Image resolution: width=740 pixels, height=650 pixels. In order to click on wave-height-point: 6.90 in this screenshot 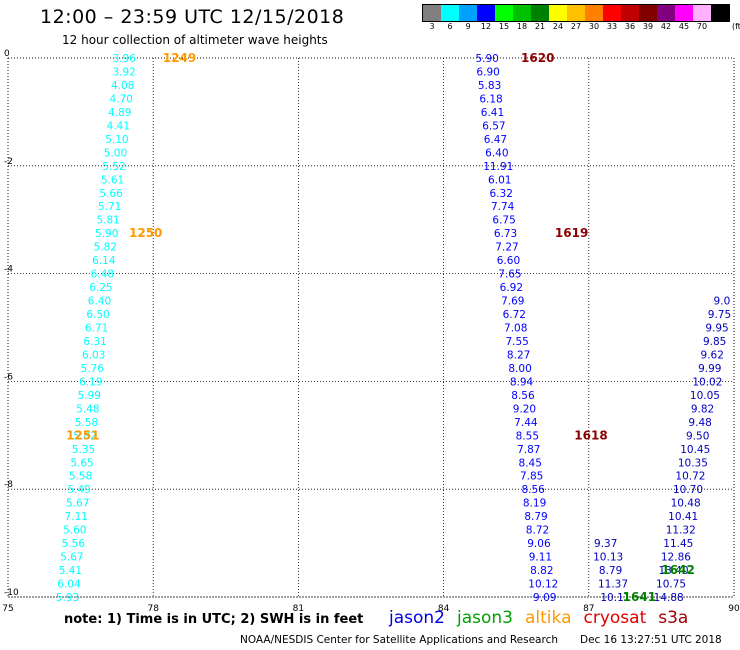, I will do `click(487, 72)`.